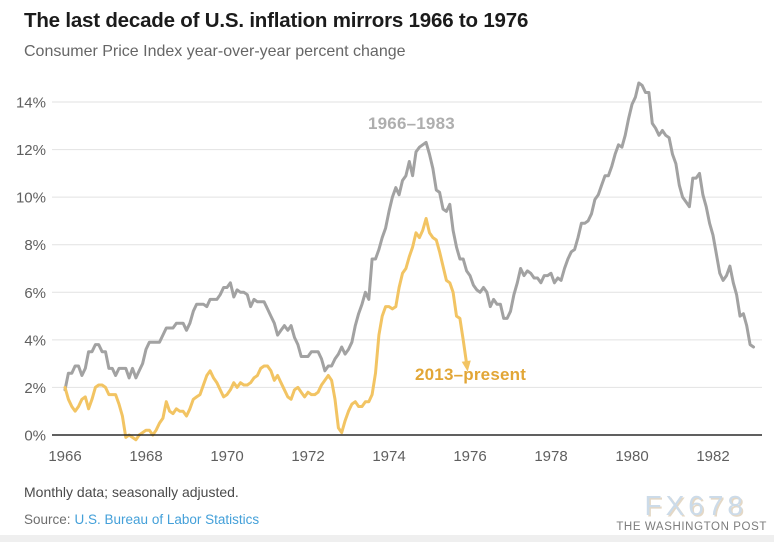 This screenshot has width=774, height=542. I want to click on x-tick-label: 1974, so click(388, 456).